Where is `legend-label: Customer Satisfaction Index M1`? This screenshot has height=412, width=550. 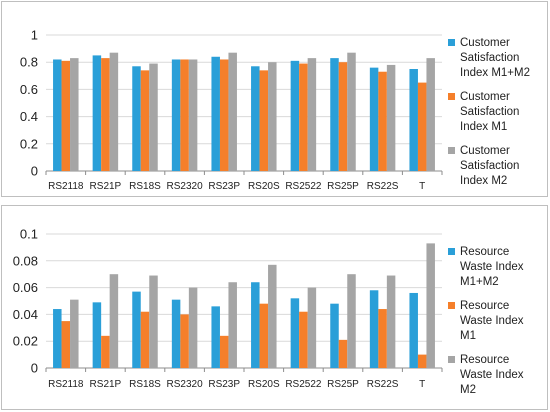 legend-label: Customer Satisfaction Index M1 is located at coordinates (489, 112).